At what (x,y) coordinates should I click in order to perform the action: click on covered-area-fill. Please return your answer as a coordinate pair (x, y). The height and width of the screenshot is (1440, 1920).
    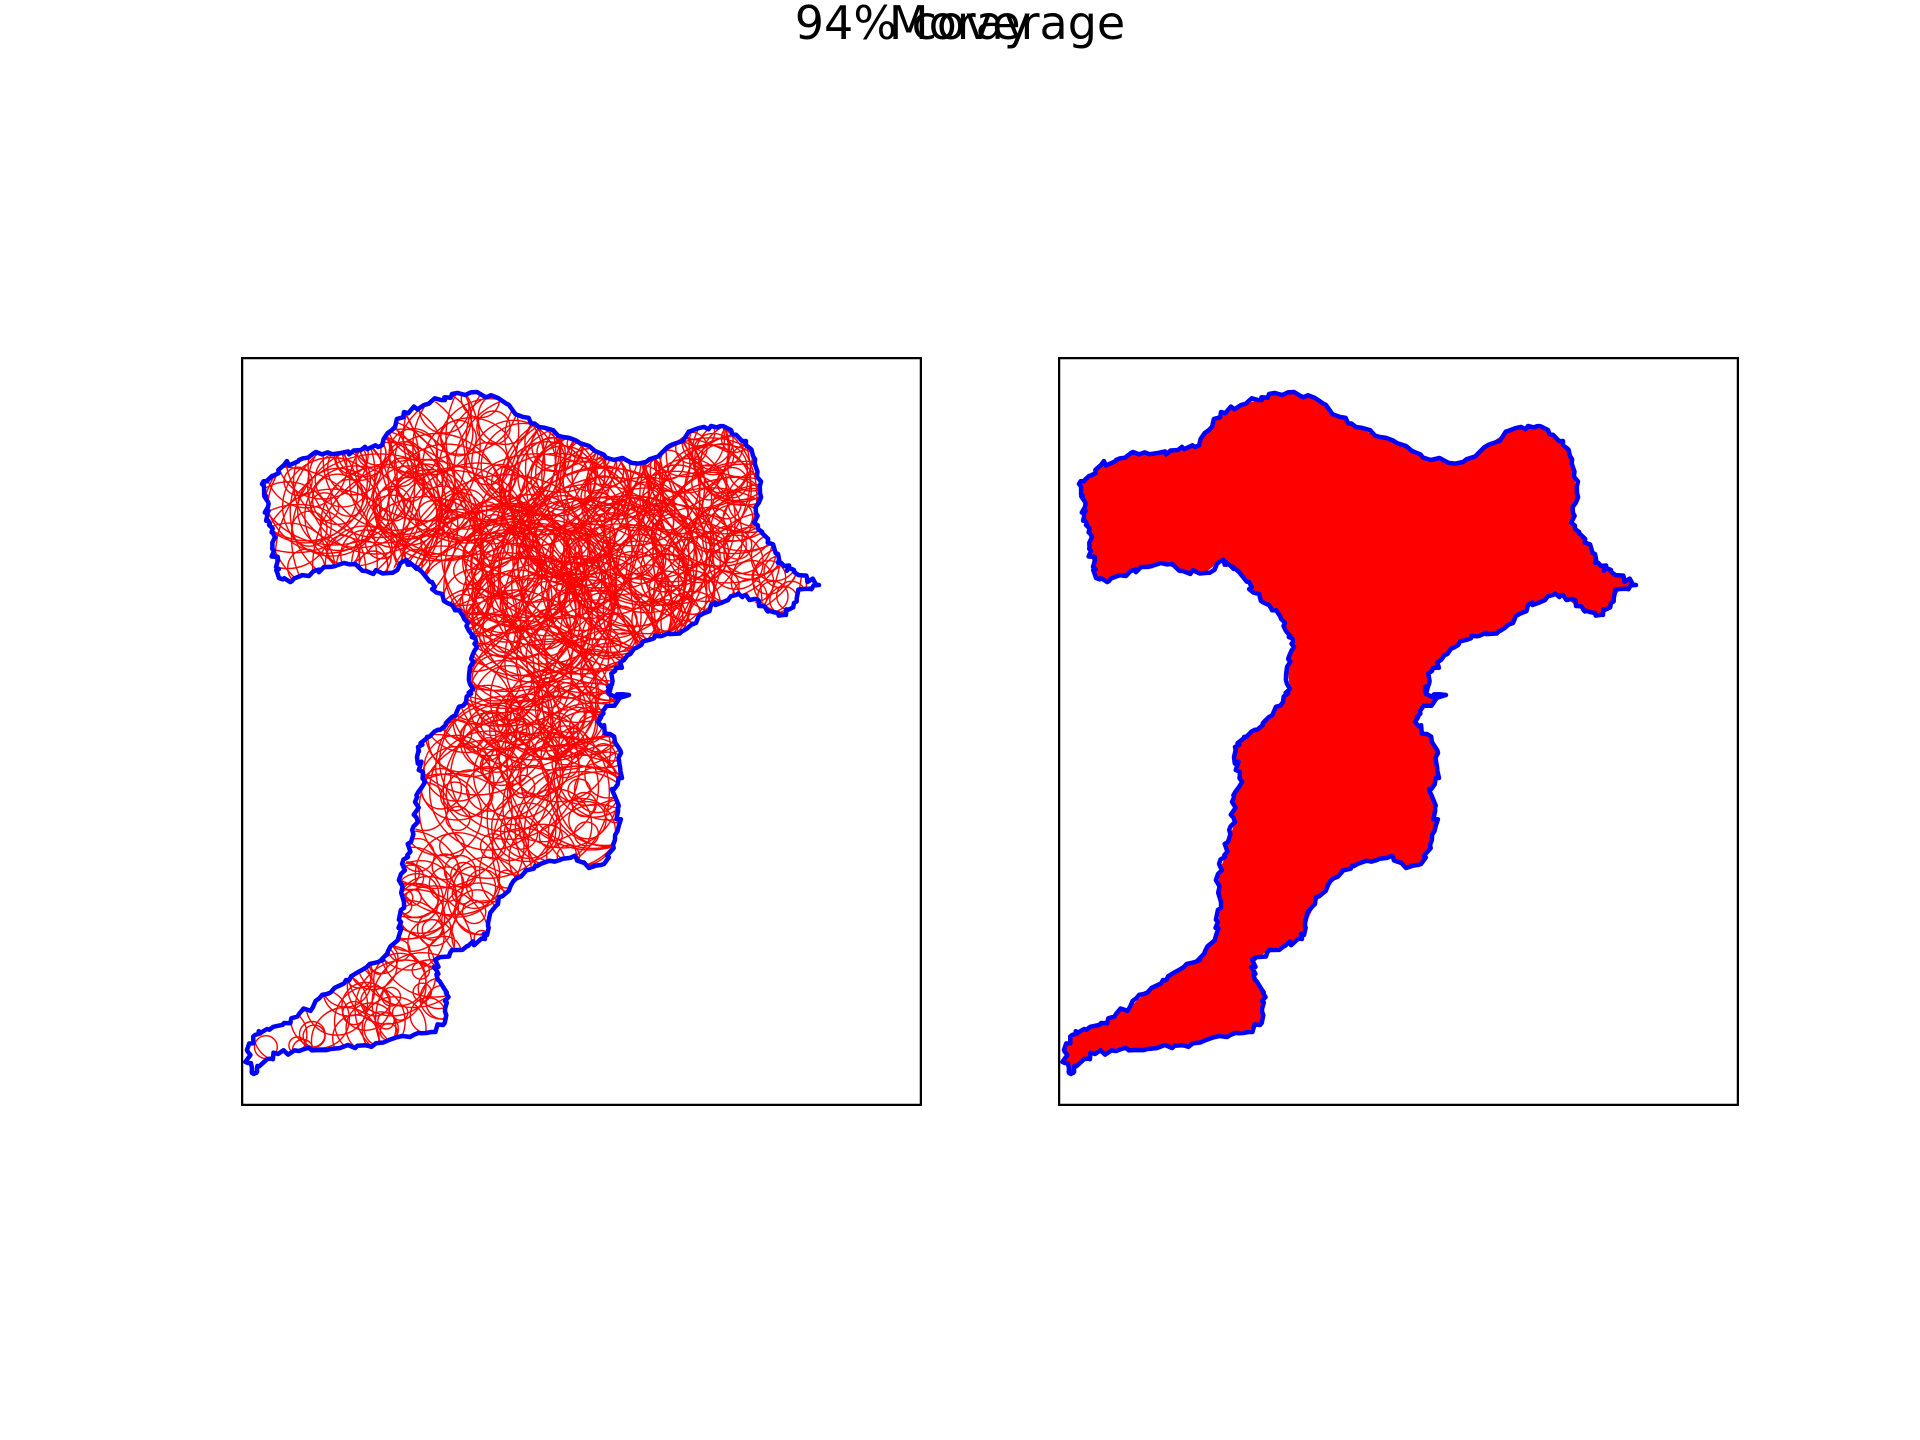
    Looking at the image, I should click on (1350, 733).